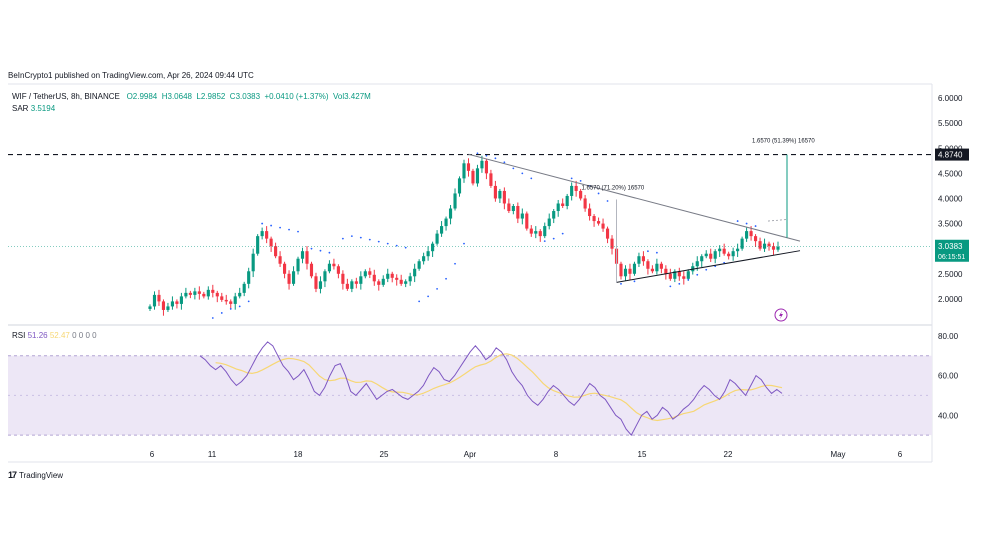  Describe the element at coordinates (33, 108) in the screenshot. I see `sar-legend: SAR 3.5194` at that location.